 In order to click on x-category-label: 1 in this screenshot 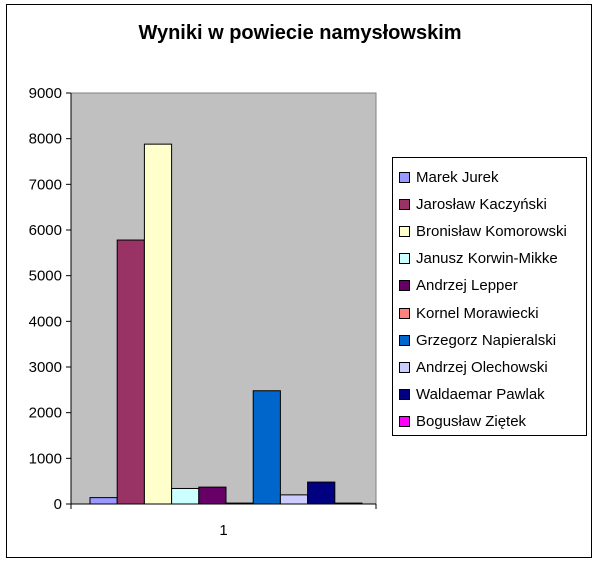, I will do `click(223, 530)`.